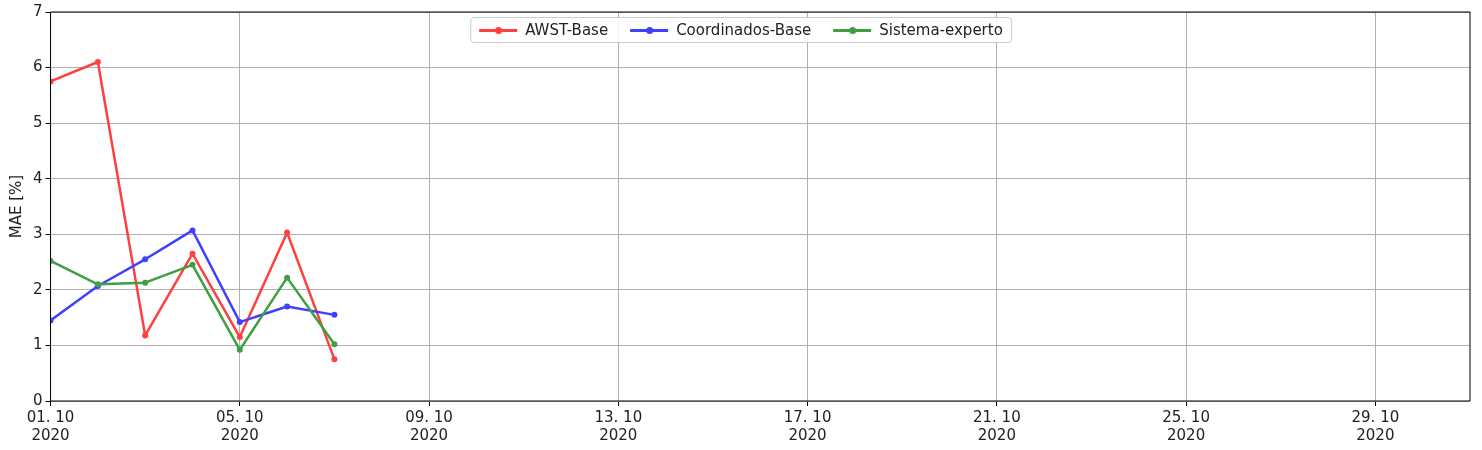 This screenshot has height=450, width=1482. What do you see at coordinates (1375, 425) in the screenshot?
I see `x-tick-label: 29. 10 2020` at bounding box center [1375, 425].